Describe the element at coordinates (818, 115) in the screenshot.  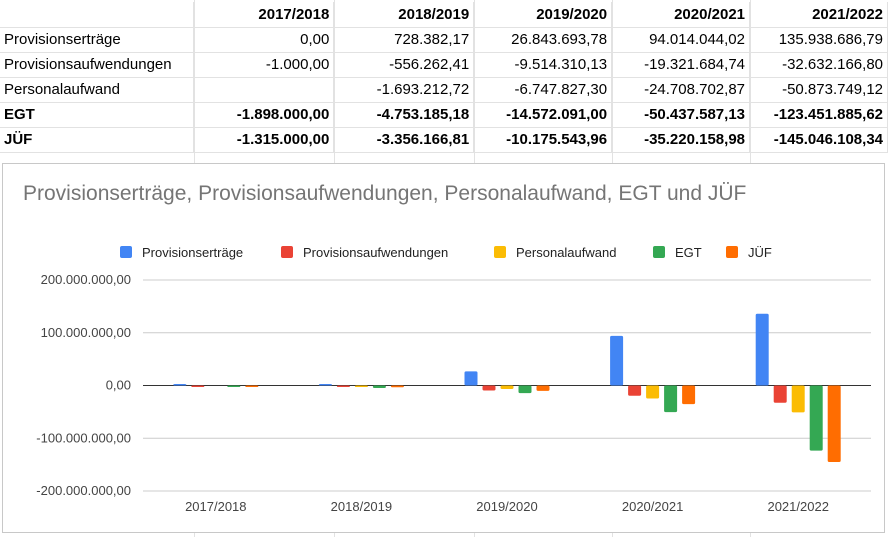
I see `table-cell: -123.451.885,62` at that location.